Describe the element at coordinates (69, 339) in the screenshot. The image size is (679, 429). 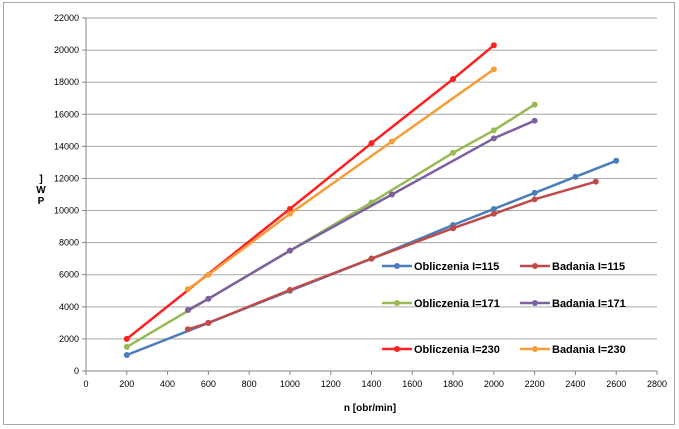
I see `y-tick-label: 2000` at that location.